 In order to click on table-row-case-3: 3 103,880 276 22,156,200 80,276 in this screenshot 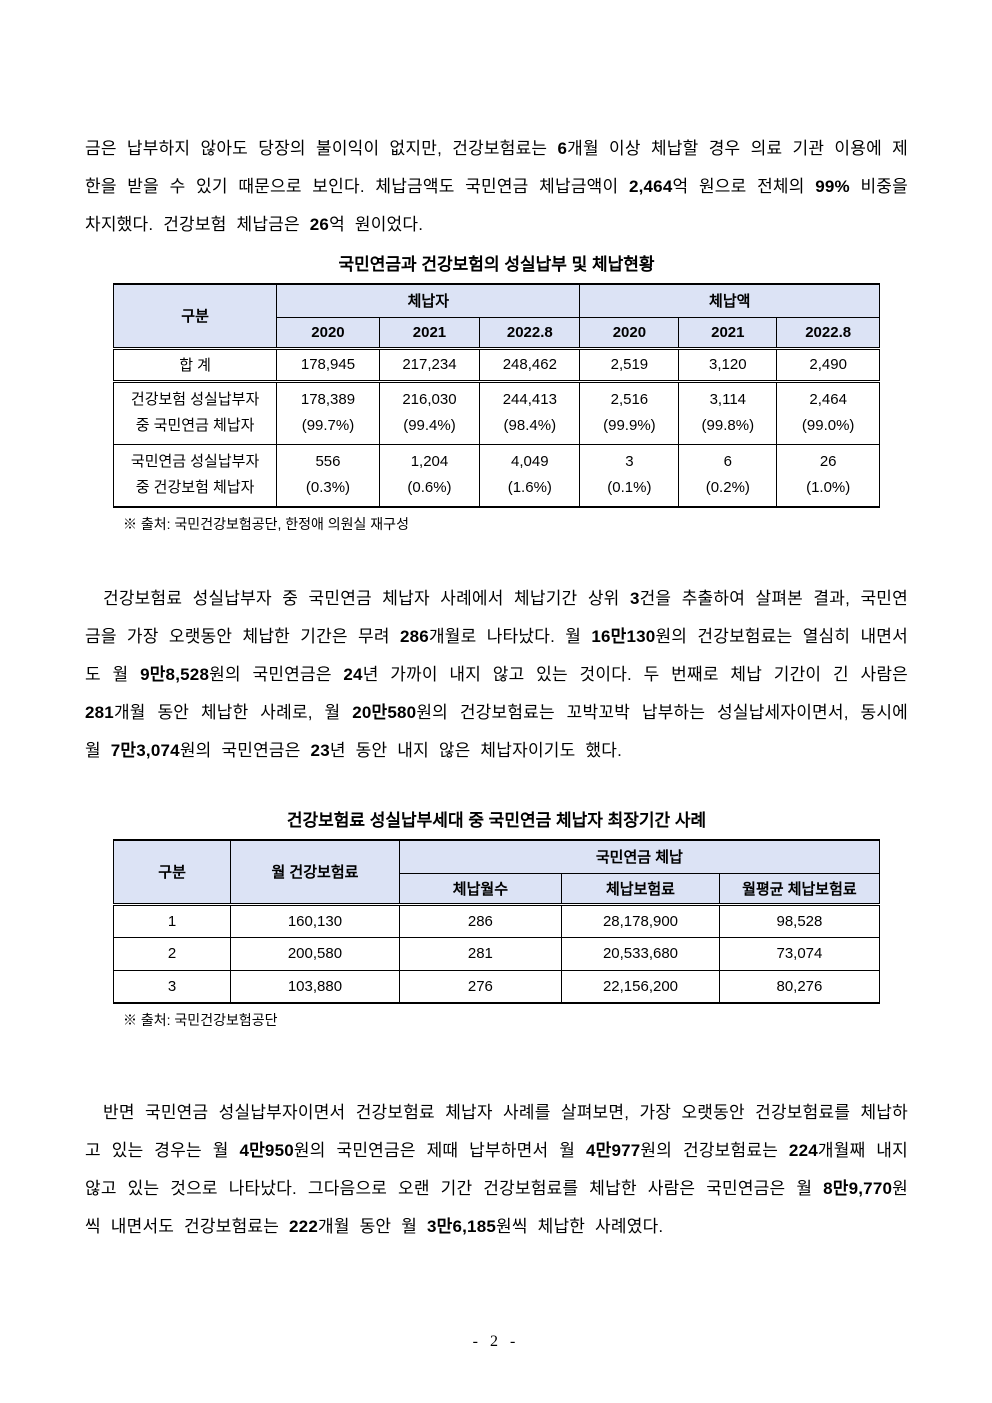, I will do `click(496, 986)`.